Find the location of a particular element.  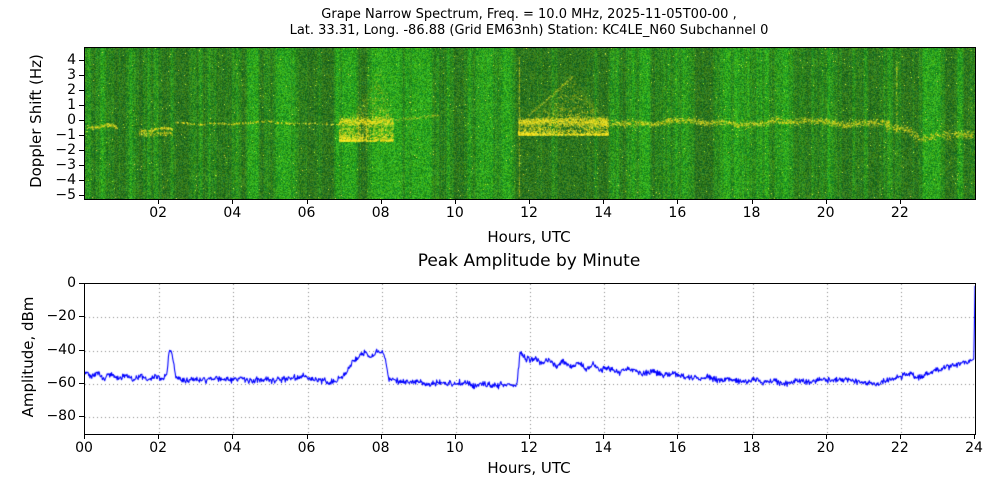

y-tick-label: −20 is located at coordinates (61, 316).